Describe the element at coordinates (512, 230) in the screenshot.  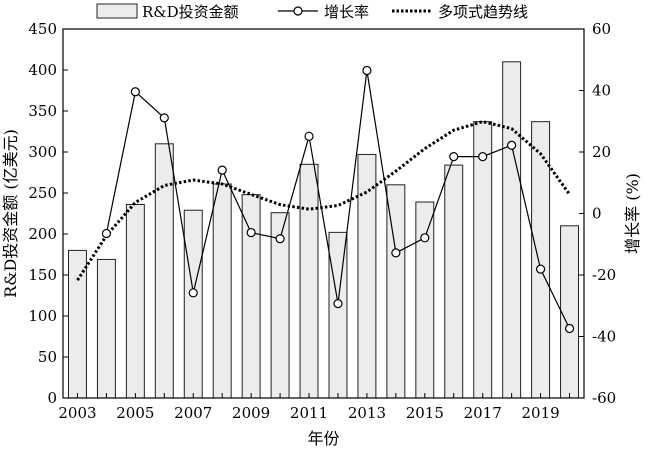
I see `bar-2018` at that location.